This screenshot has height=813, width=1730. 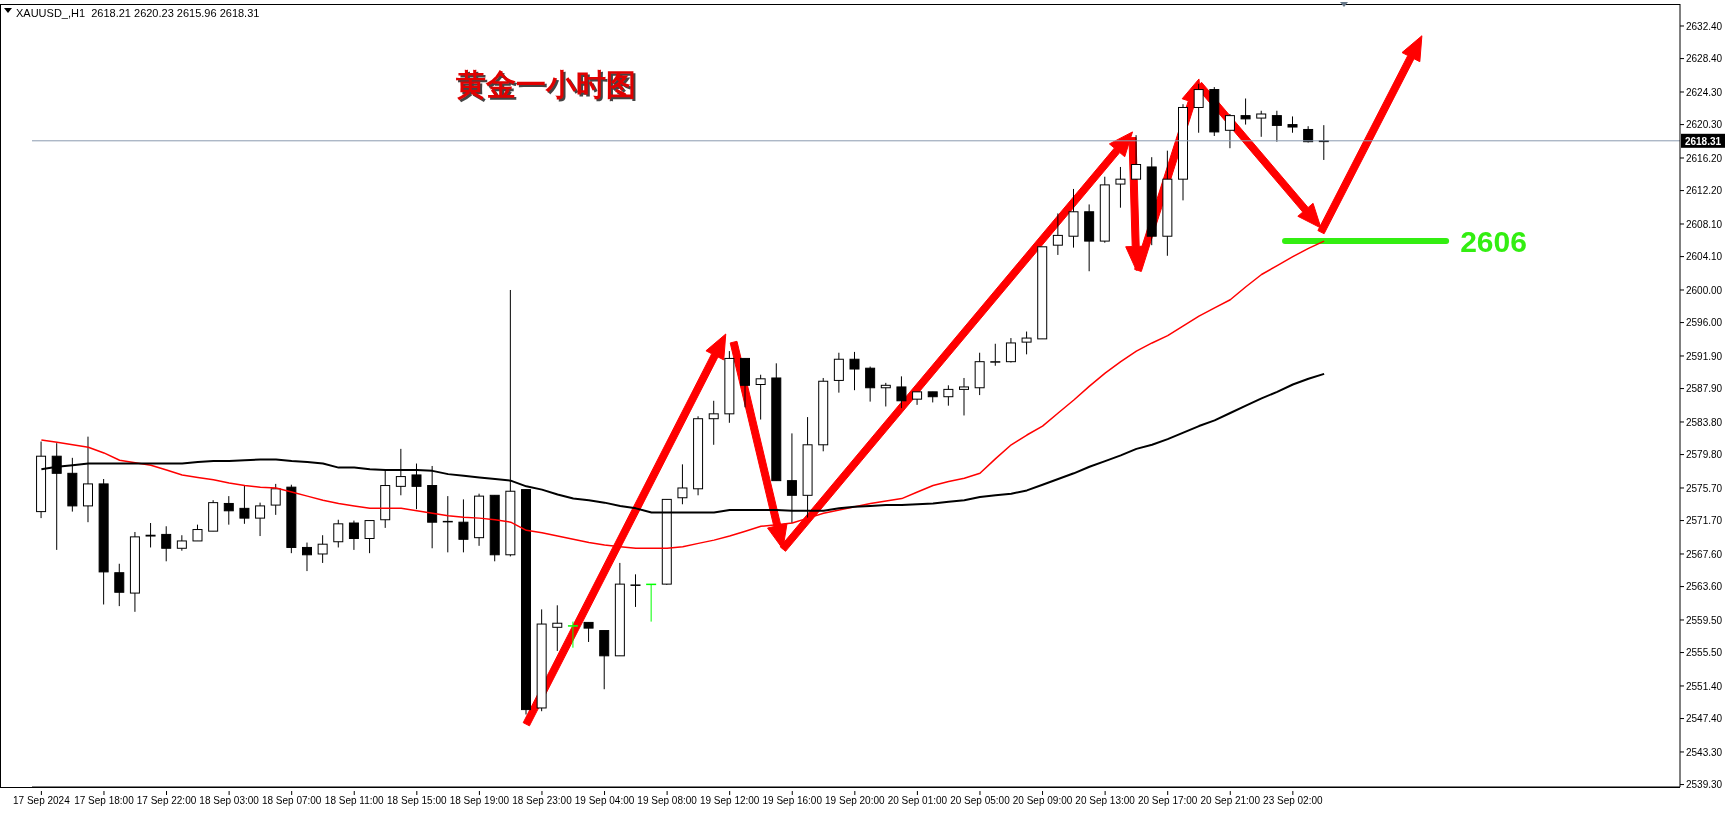 What do you see at coordinates (42, 800) in the screenshot?
I see `x-tick-label: 17 Sep 2024` at bounding box center [42, 800].